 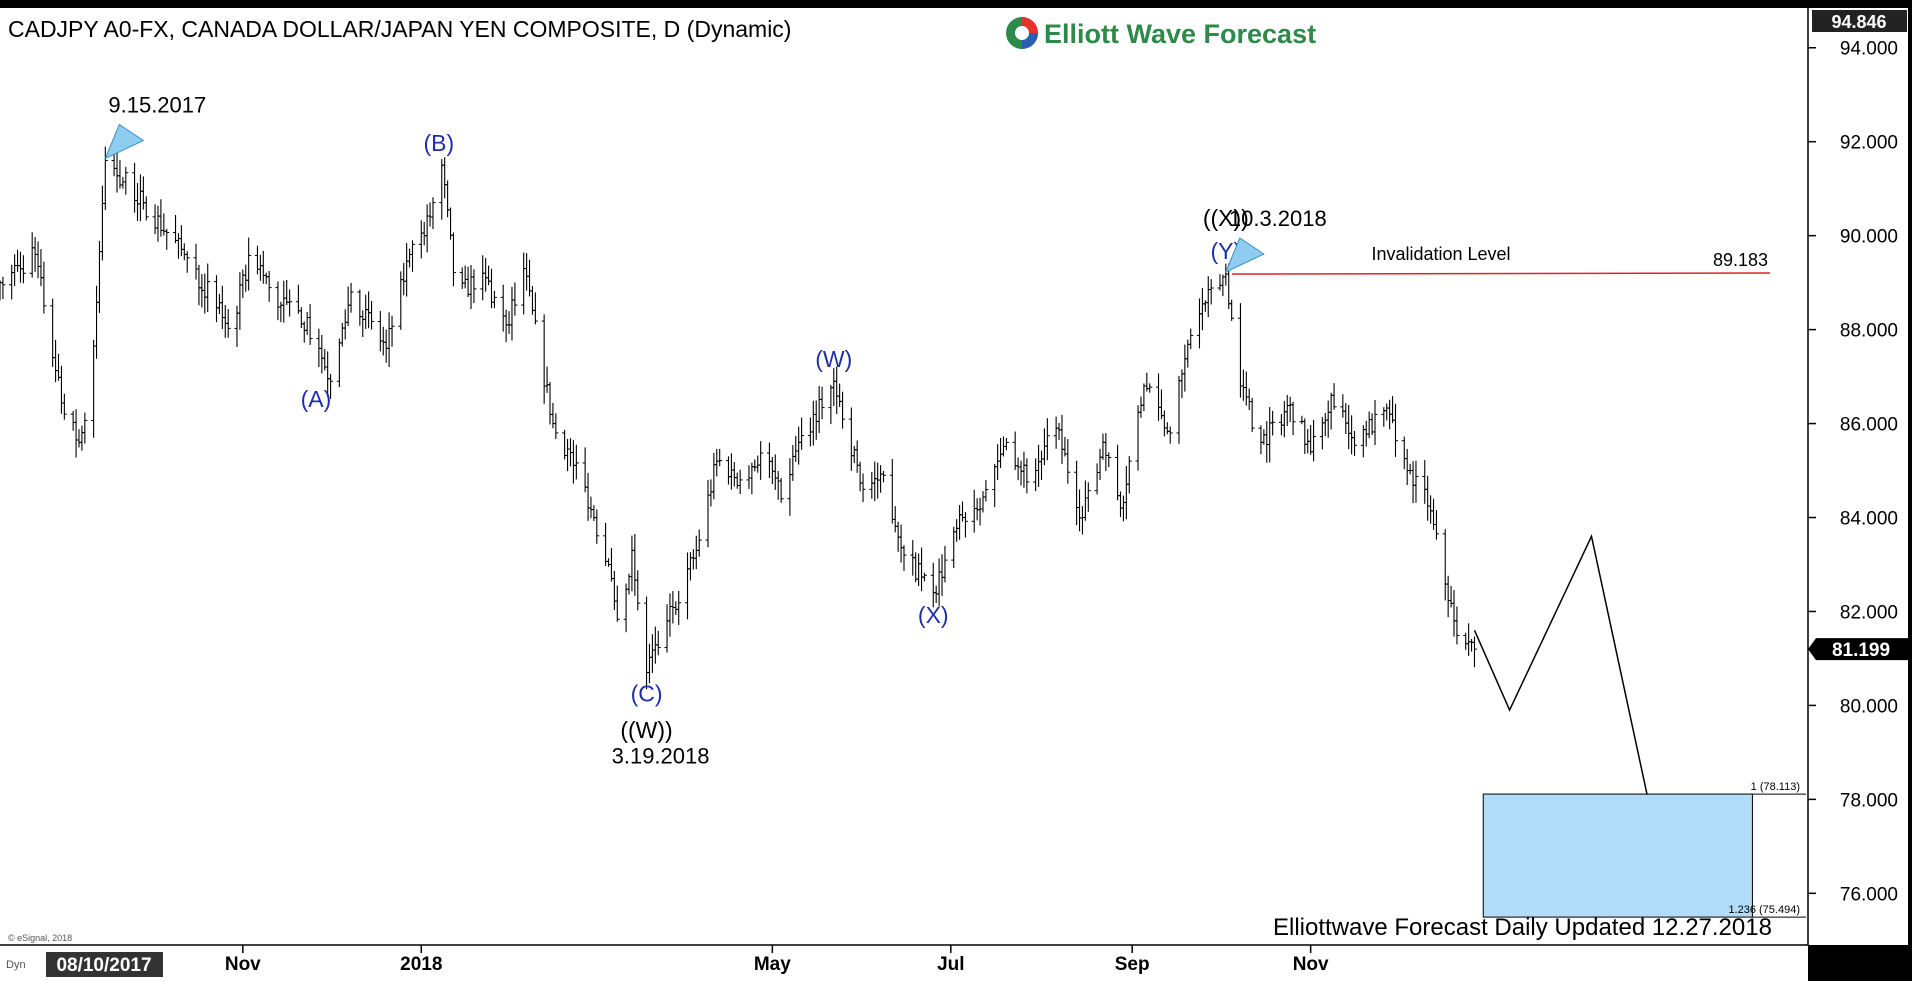 I want to click on x-tick-label: Sep, so click(x=1132, y=964).